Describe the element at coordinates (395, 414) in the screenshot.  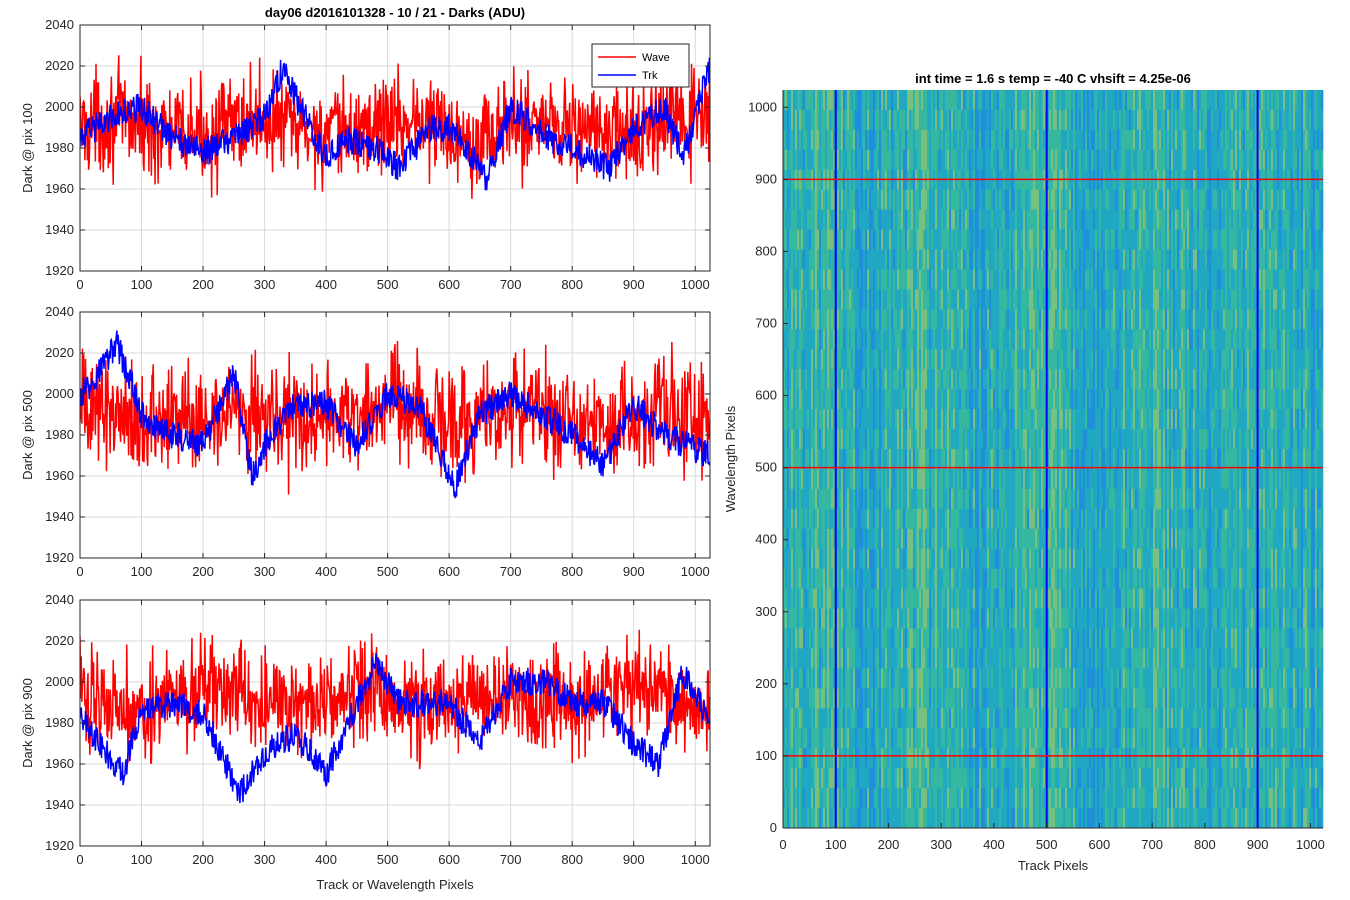
I see `series-trk-line` at that location.